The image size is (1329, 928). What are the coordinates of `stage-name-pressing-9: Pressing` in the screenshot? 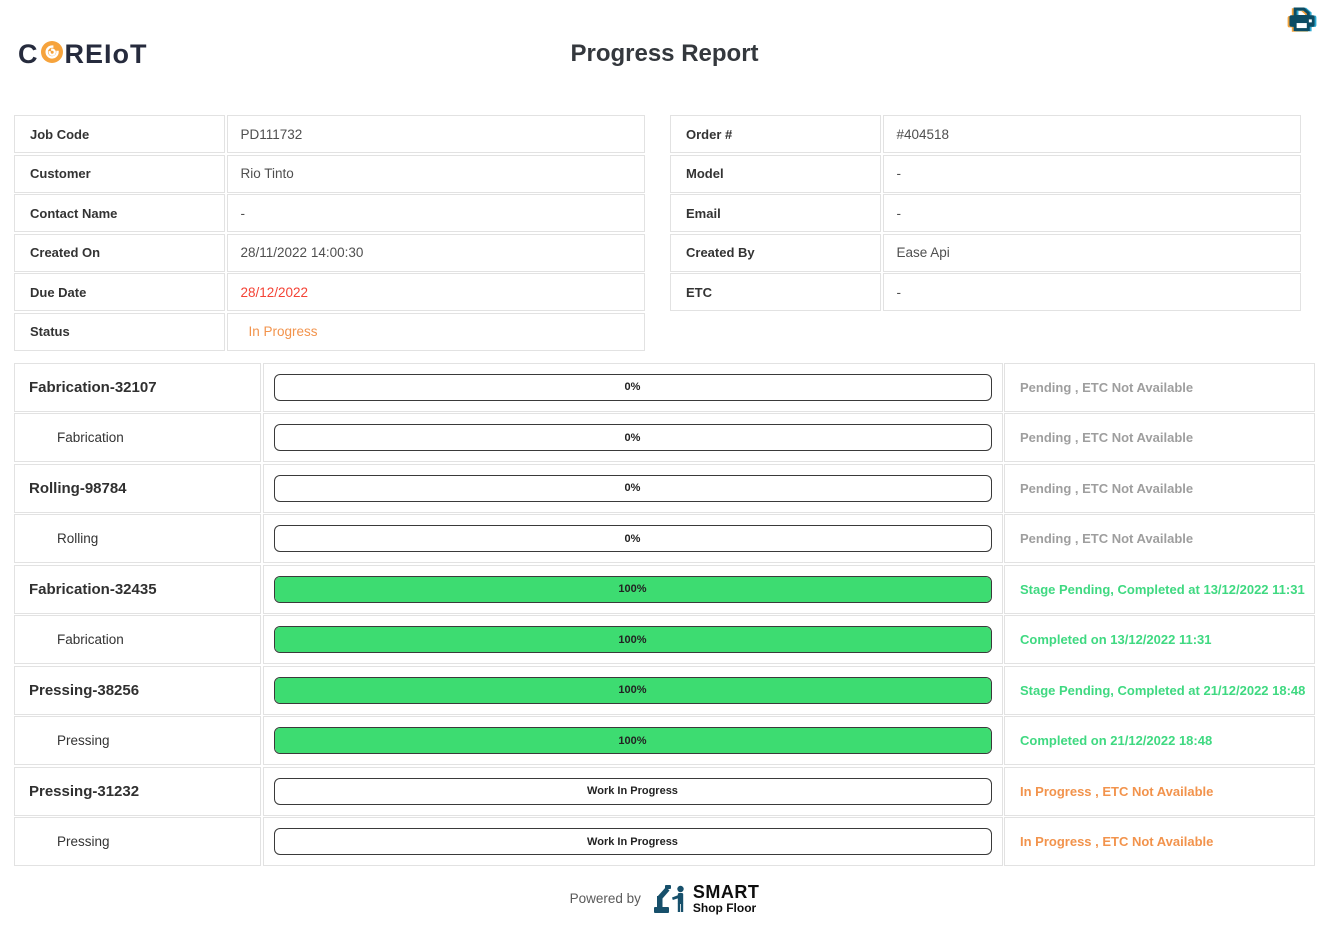 It's located at (137, 841).